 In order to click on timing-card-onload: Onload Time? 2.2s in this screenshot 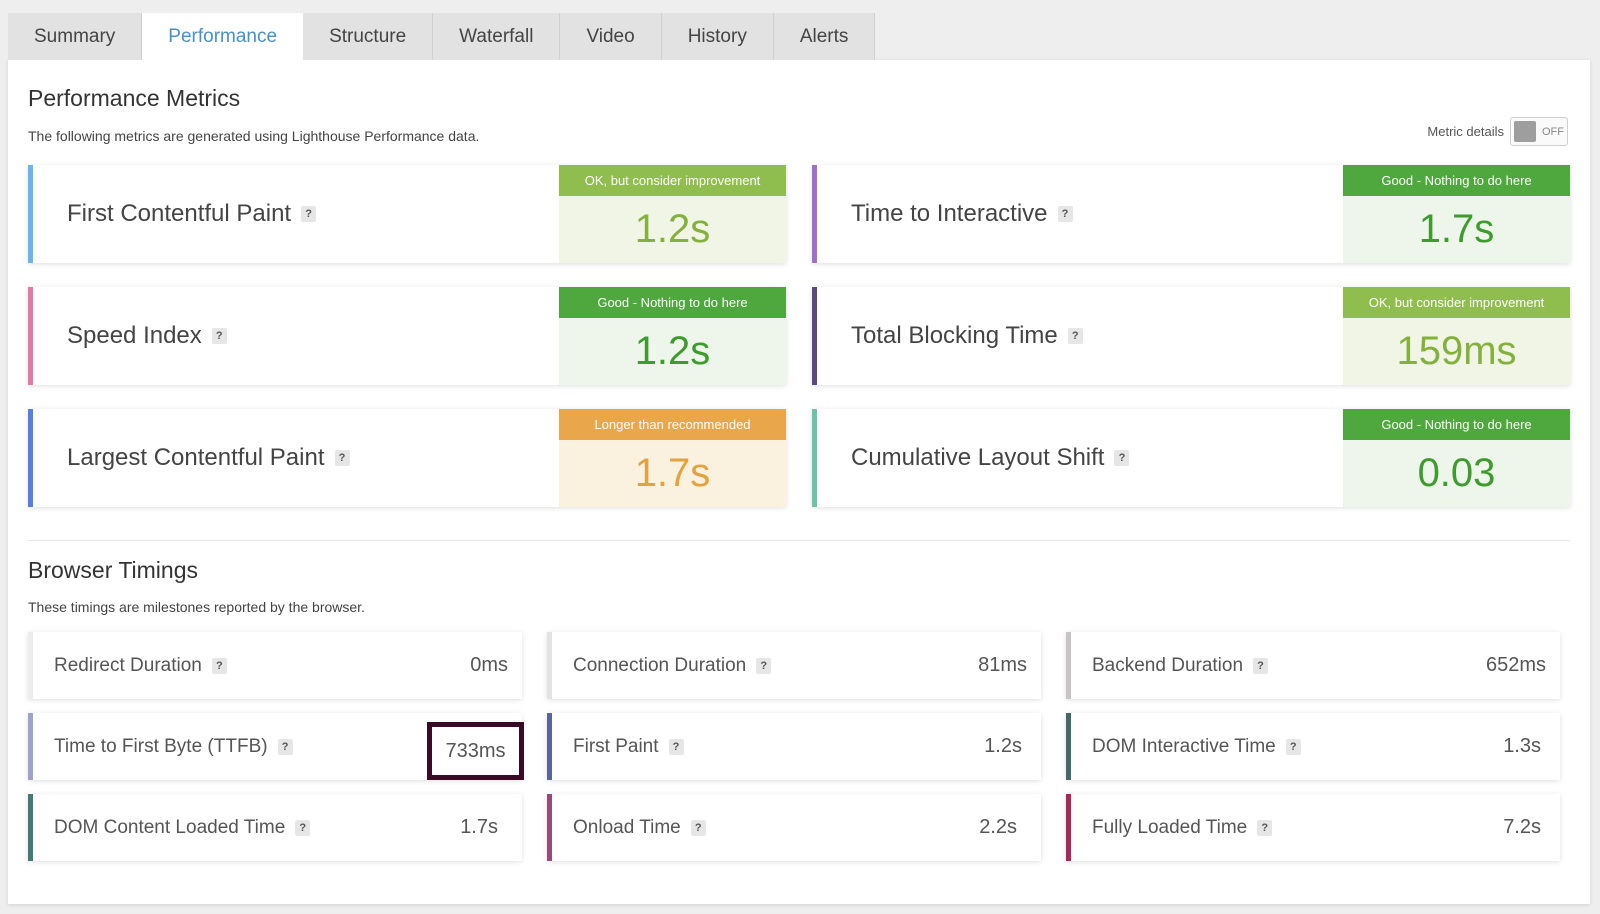, I will do `click(794, 827)`.